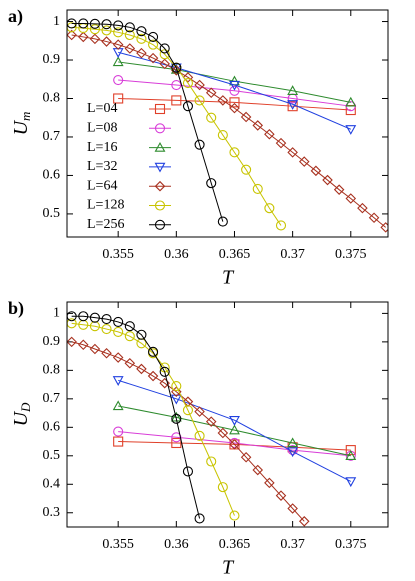 This screenshot has height=581, width=415. Describe the element at coordinates (25, 116) in the screenshot. I see `y-axis-label-sub: m` at that location.